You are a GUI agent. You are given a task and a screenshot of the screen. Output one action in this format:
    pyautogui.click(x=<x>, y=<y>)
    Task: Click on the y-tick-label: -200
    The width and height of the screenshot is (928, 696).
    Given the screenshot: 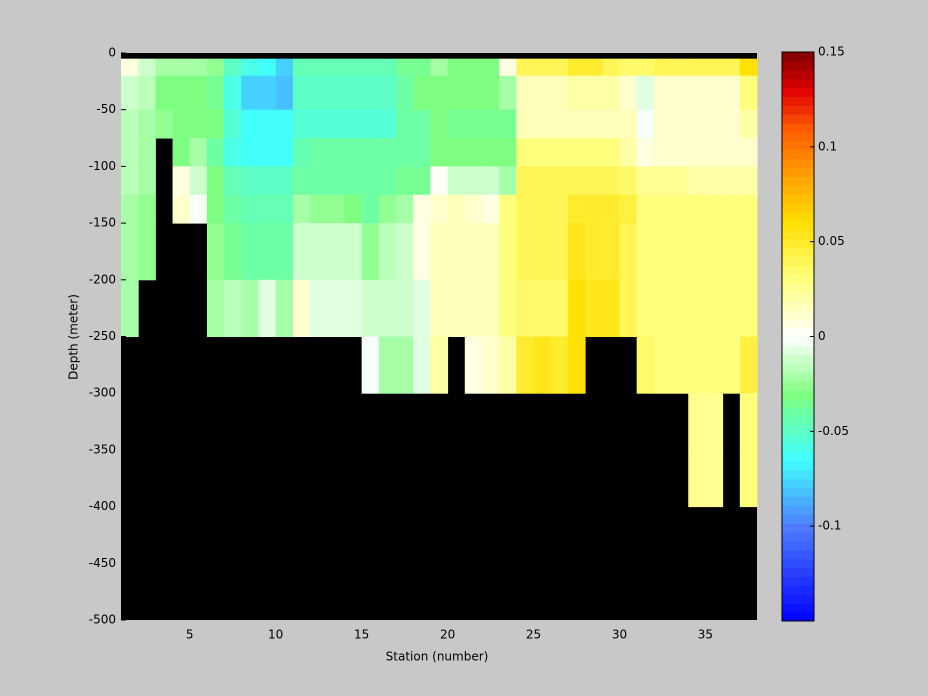 What is the action you would take?
    pyautogui.click(x=102, y=279)
    